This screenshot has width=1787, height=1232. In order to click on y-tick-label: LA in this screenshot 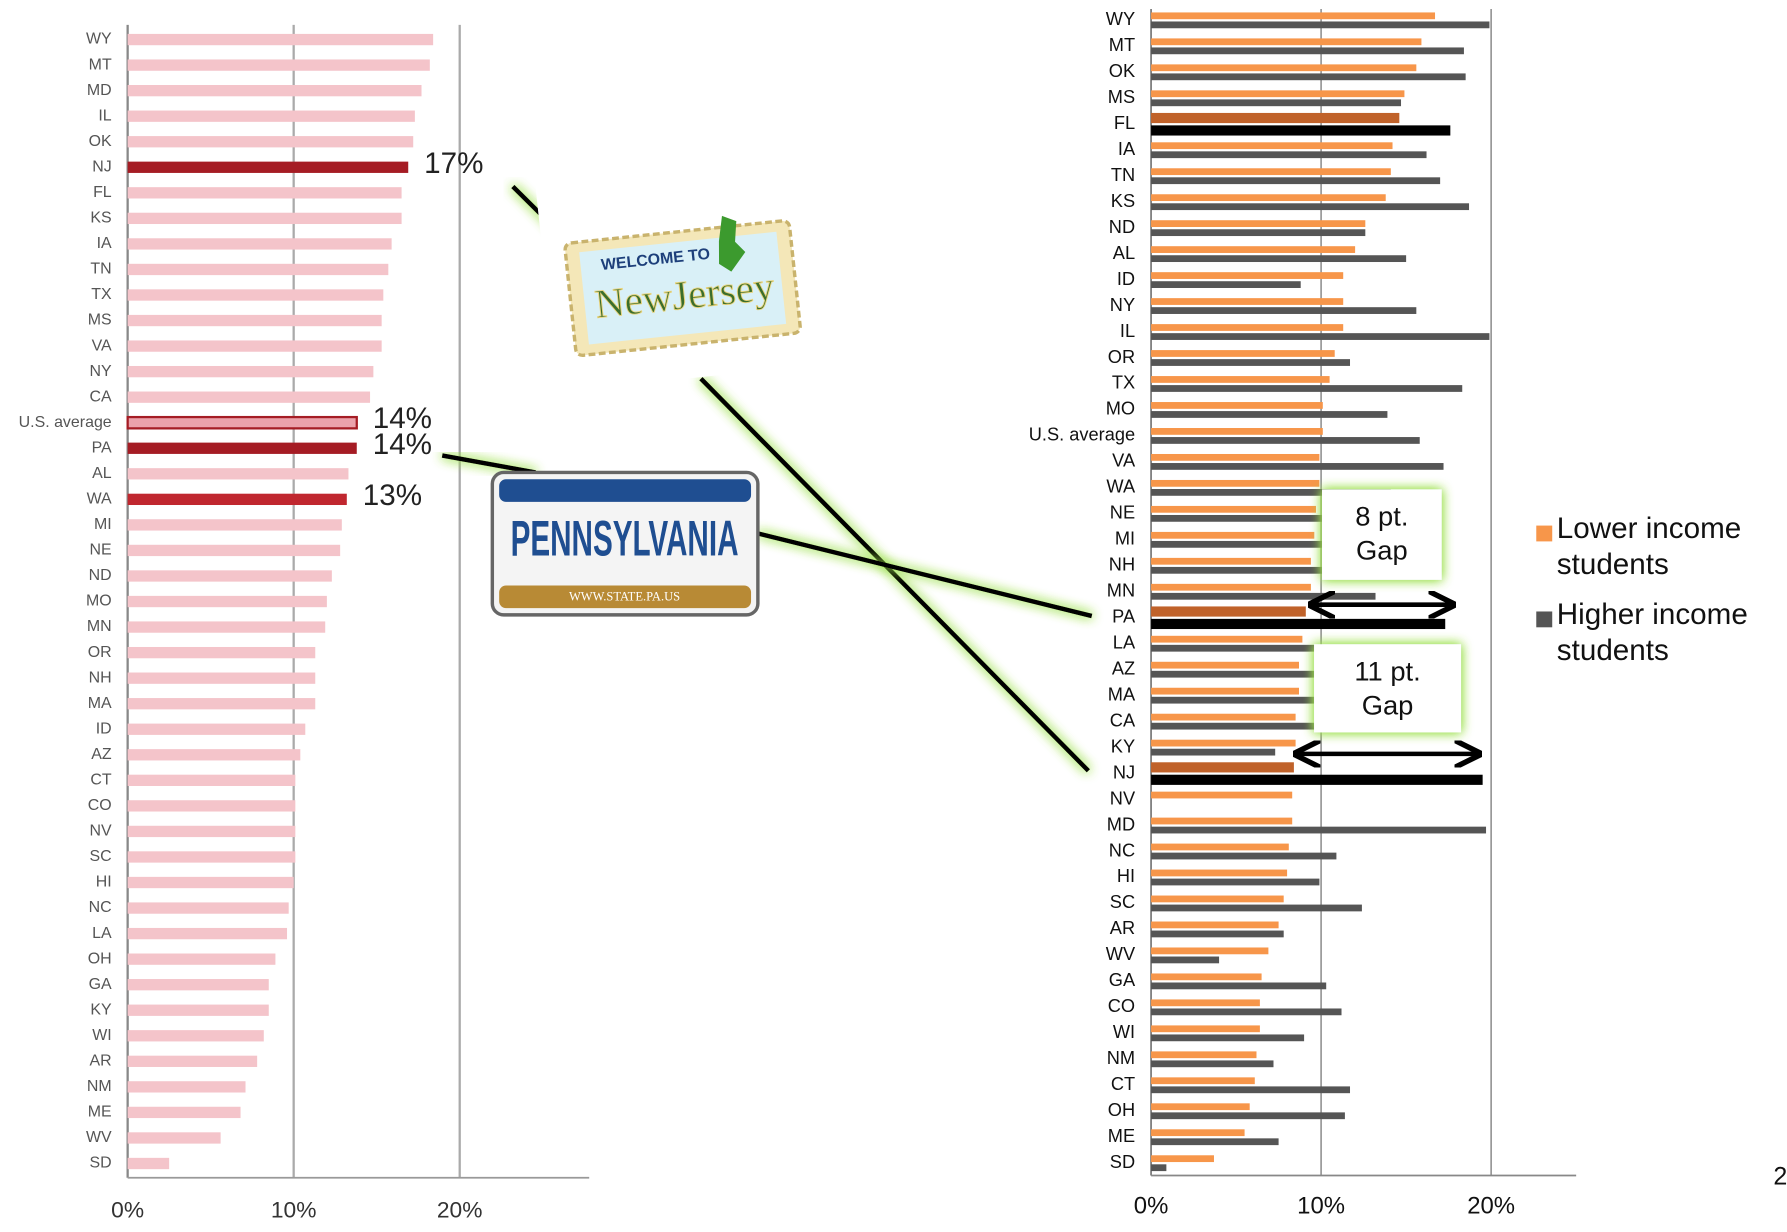, I will do `click(1124, 643)`.